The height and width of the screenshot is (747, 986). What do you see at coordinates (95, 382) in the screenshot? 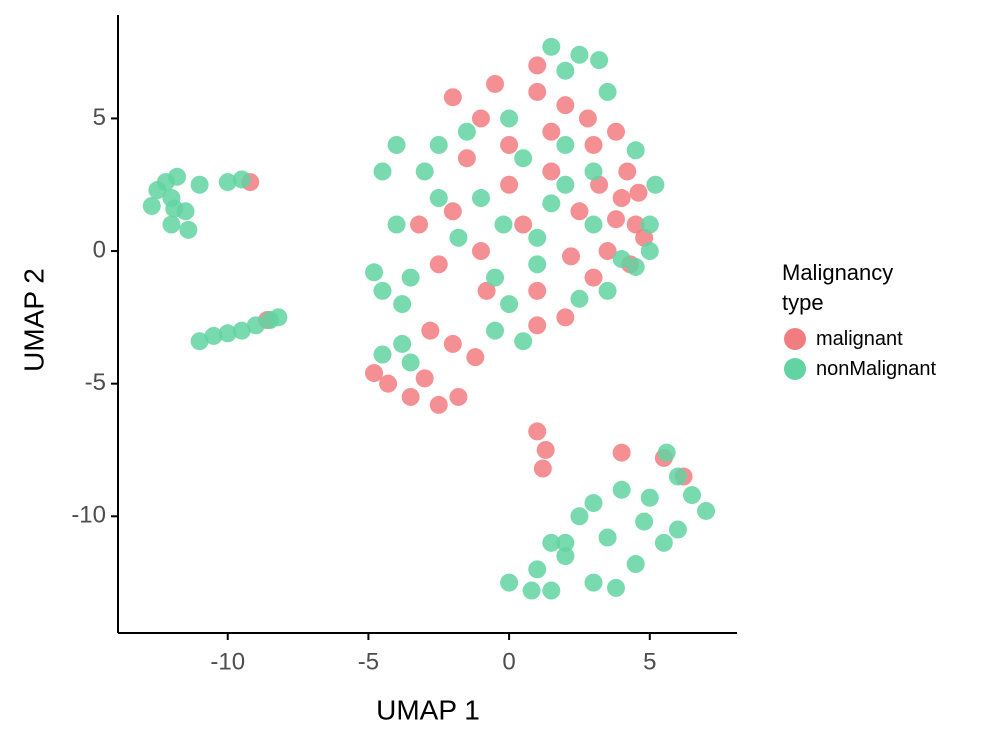
I see `y-tick-label: -5` at bounding box center [95, 382].